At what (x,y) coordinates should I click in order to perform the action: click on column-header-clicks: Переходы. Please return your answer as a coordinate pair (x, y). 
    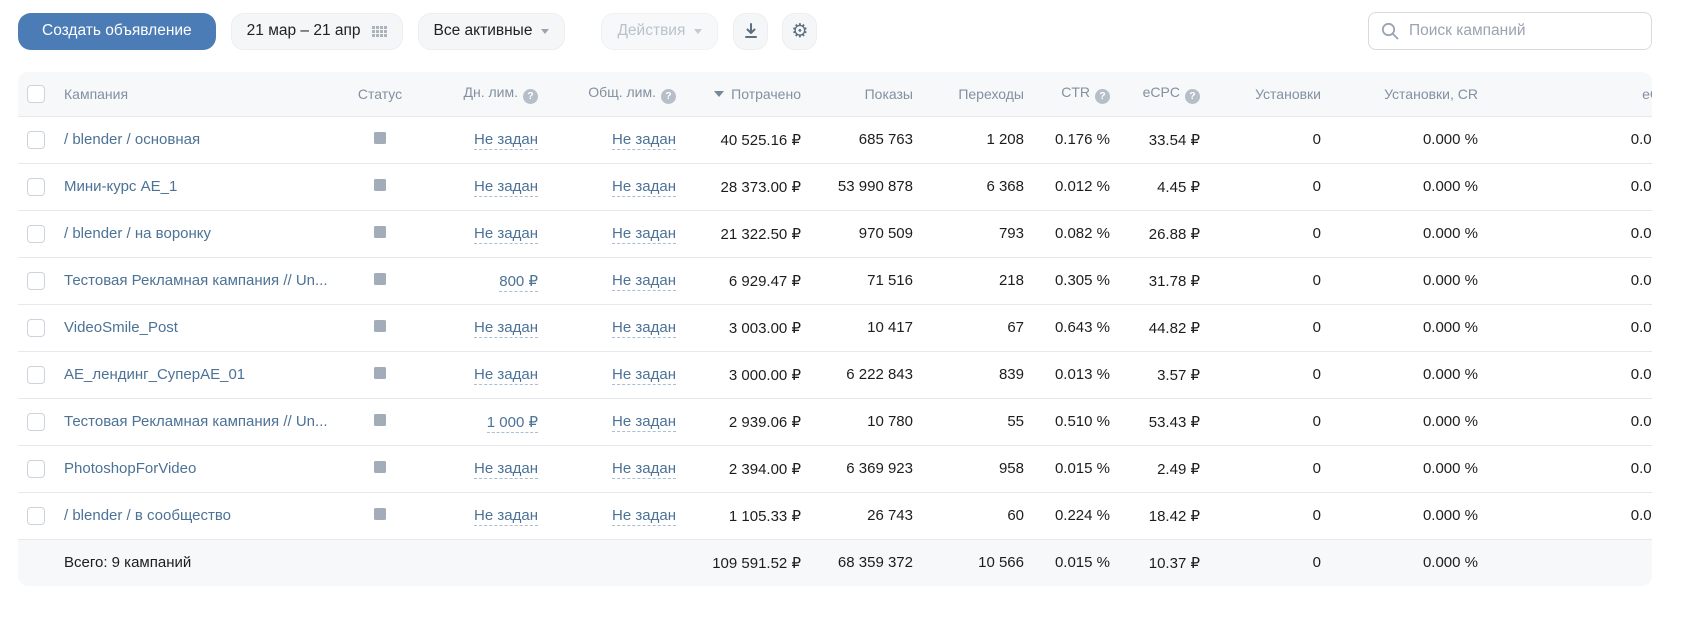
    Looking at the image, I should click on (968, 94).